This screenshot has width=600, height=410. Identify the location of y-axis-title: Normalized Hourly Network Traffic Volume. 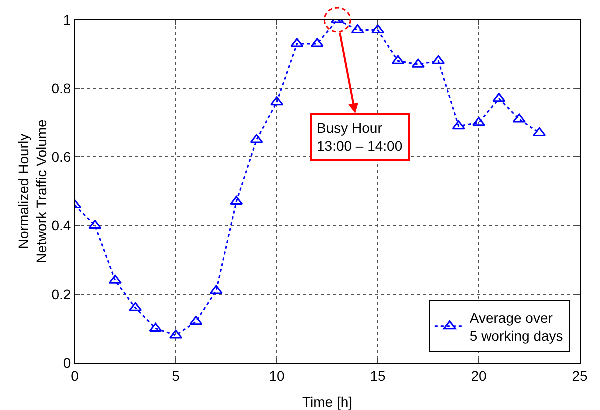
(33, 191).